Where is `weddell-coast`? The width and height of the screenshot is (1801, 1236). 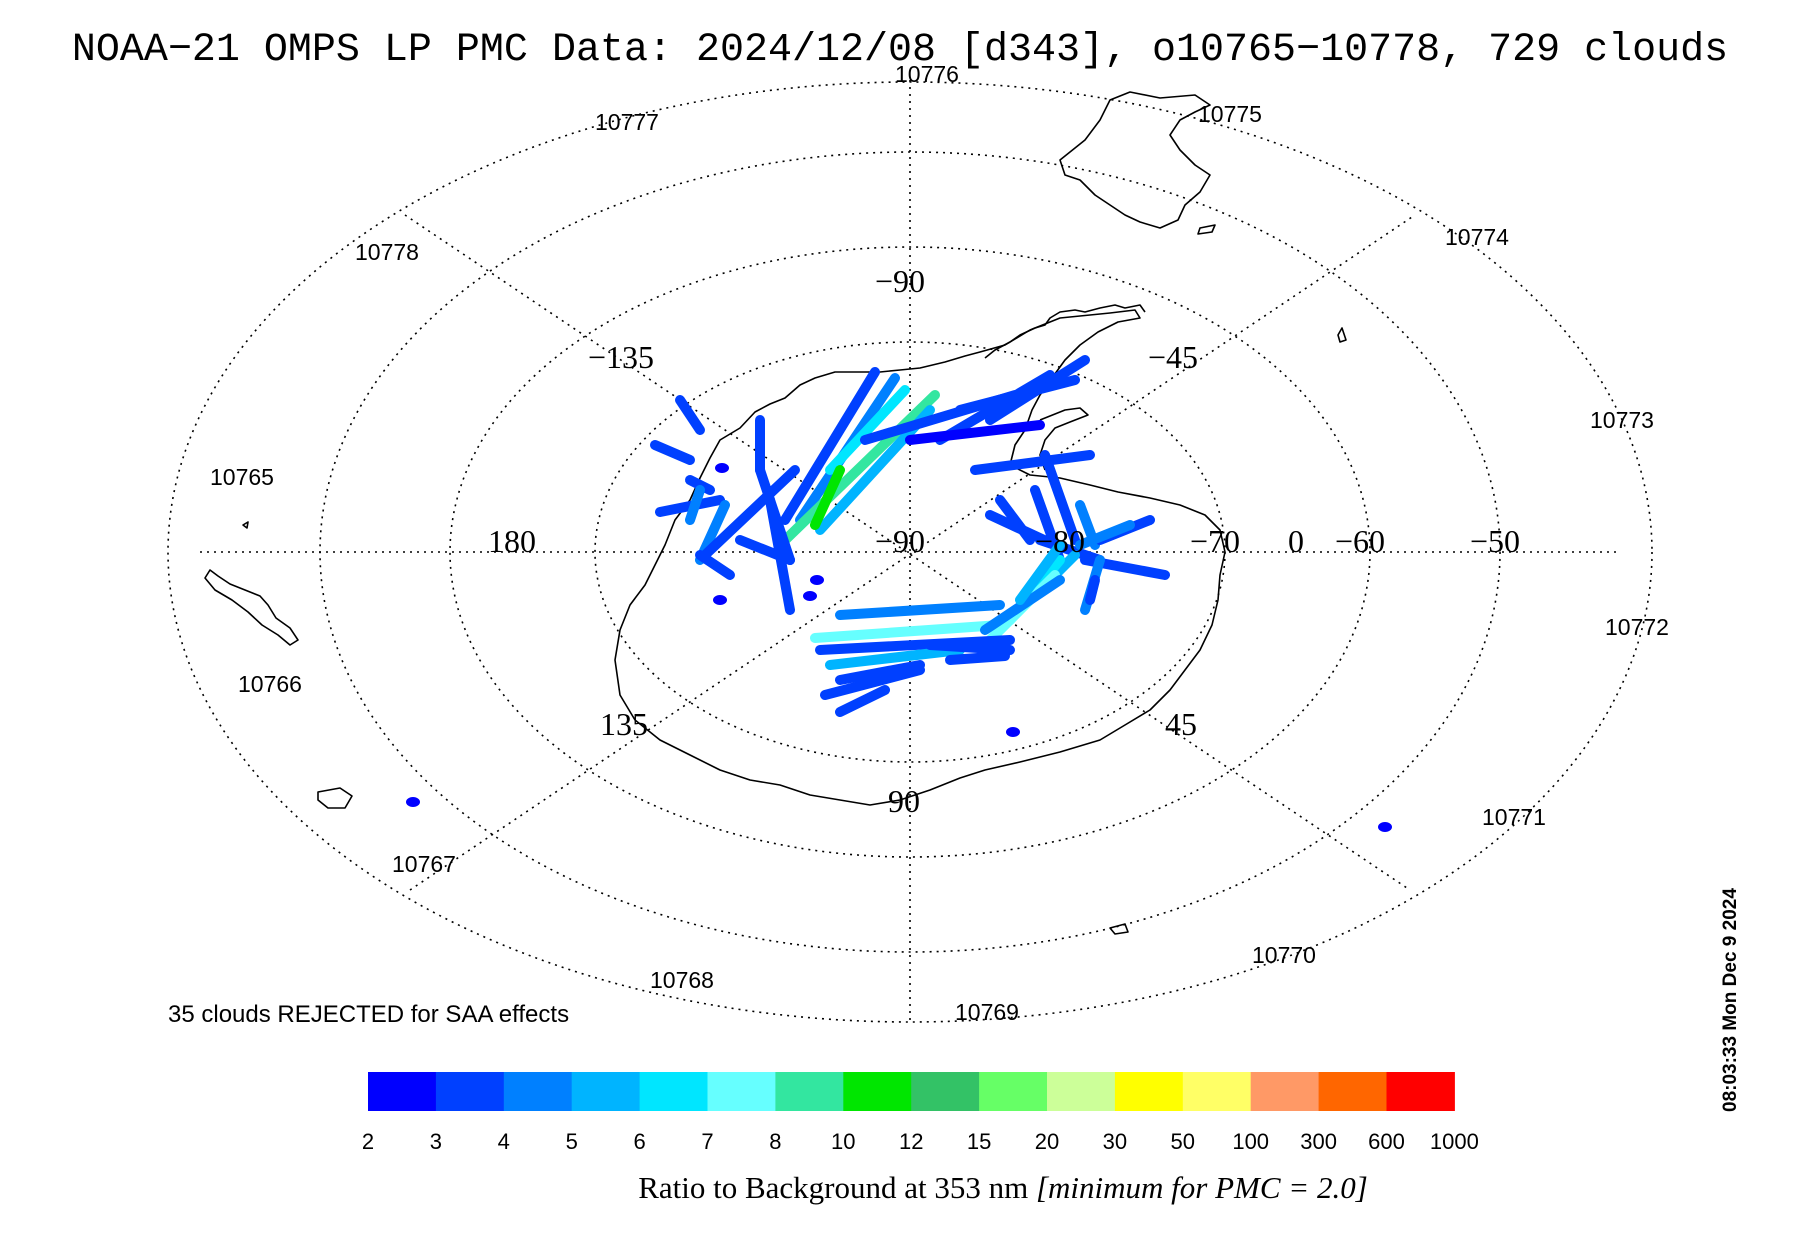 weddell-coast is located at coordinates (1064, 439).